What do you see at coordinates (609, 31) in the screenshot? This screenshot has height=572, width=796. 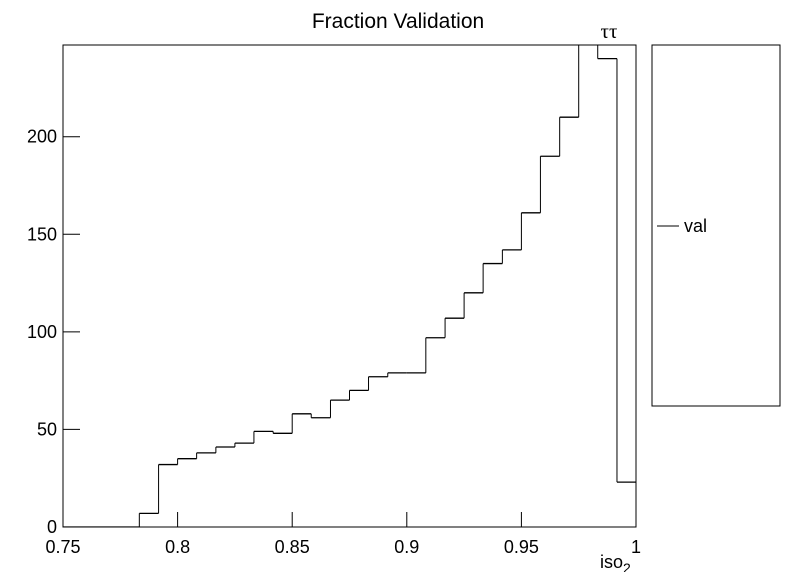 I see `annotation: ττ` at bounding box center [609, 31].